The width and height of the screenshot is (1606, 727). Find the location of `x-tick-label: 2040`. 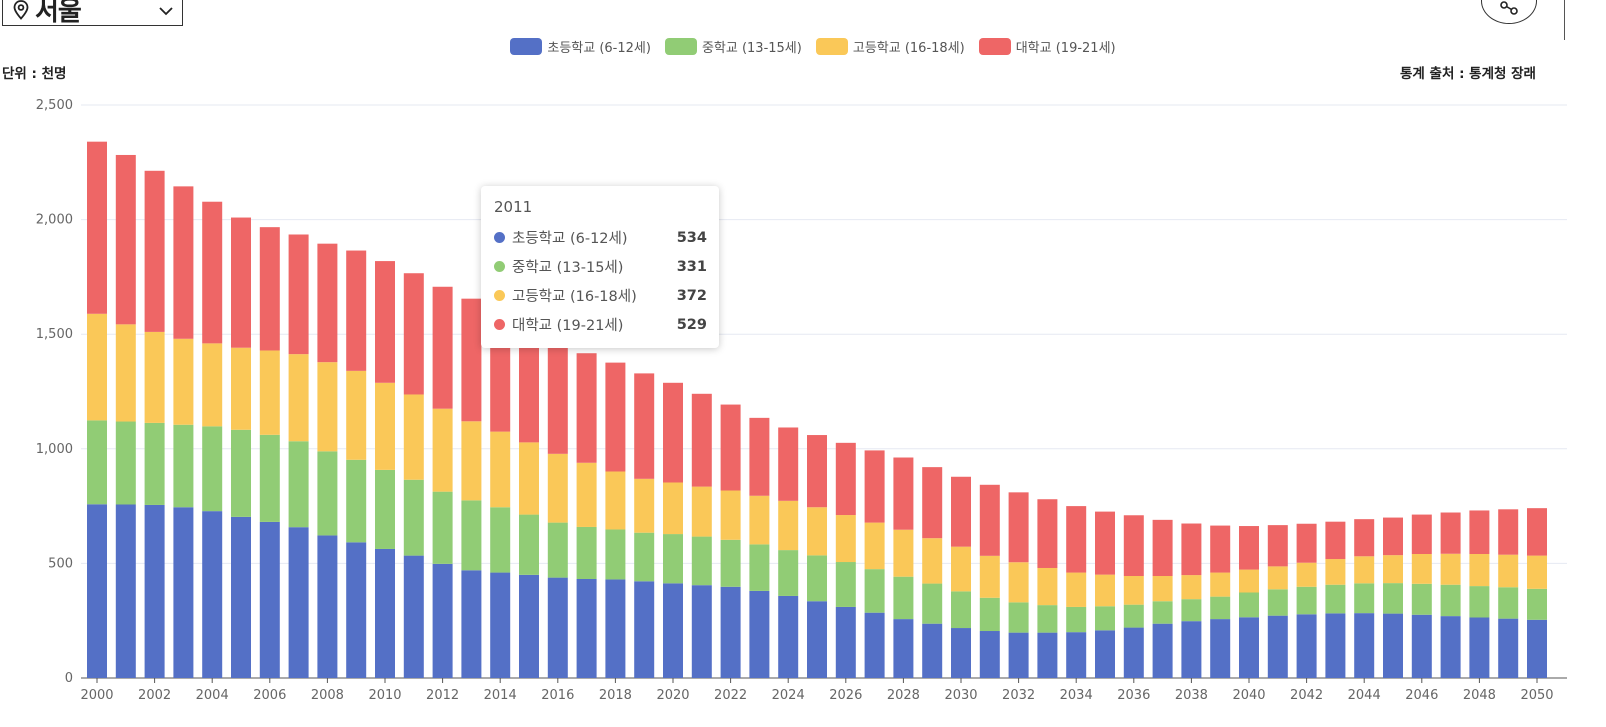

x-tick-label: 2040 is located at coordinates (1248, 695).